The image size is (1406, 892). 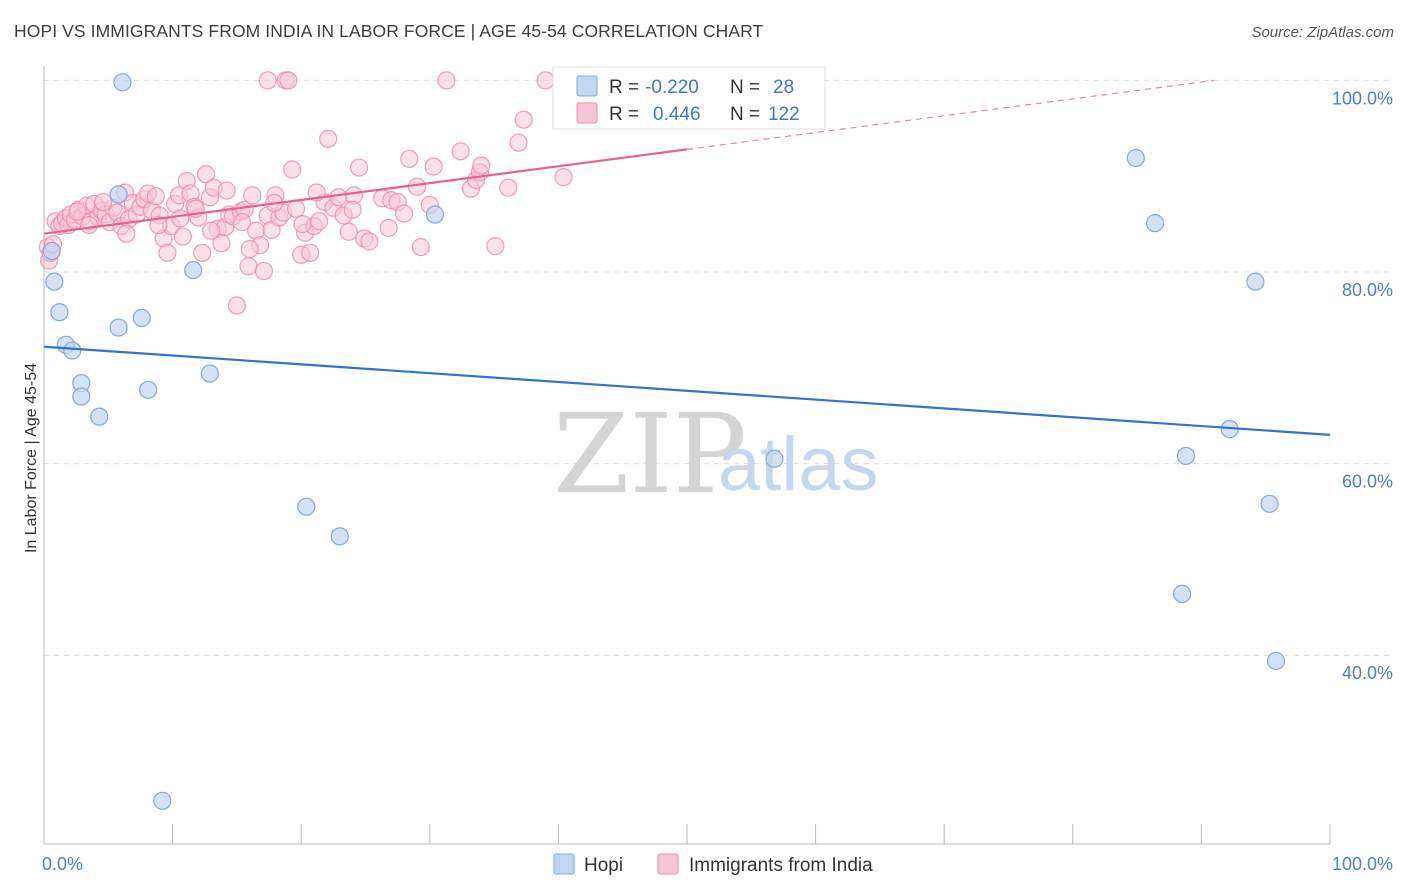 I want to click on y-tick-label: 40.0%, so click(x=1367, y=673).